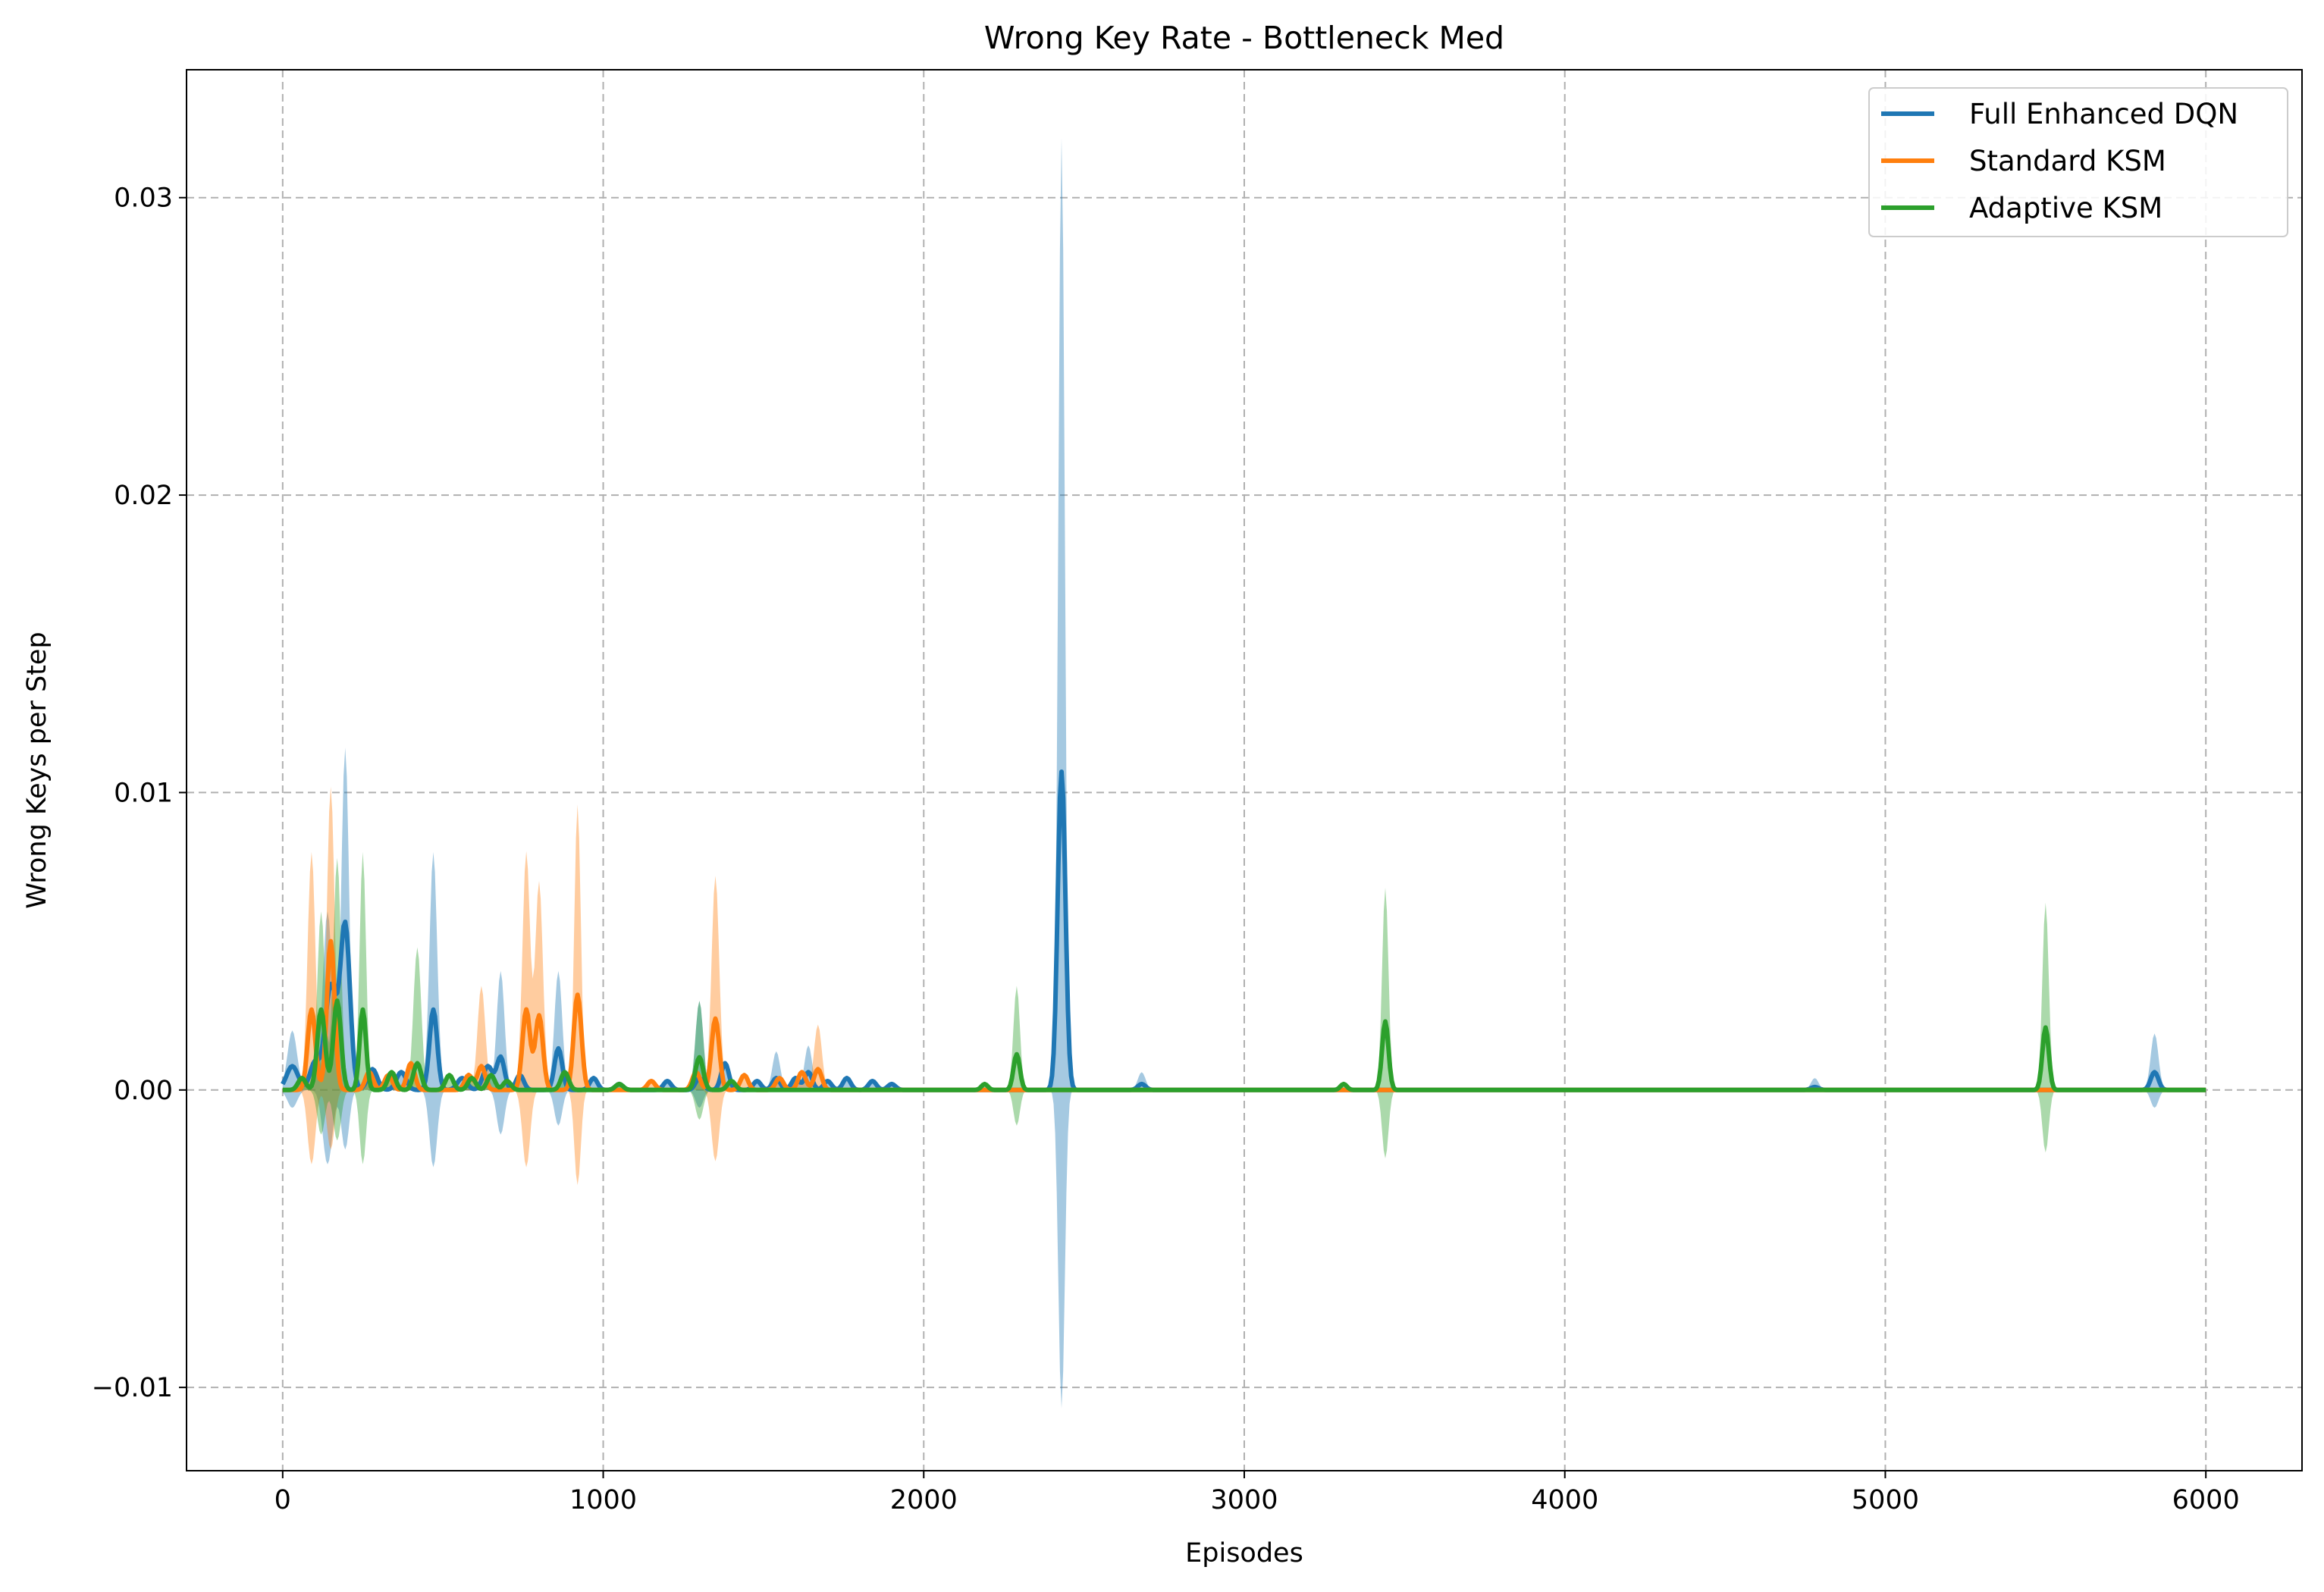 The image size is (2324, 1592). I want to click on legend-box, so click(2078, 162).